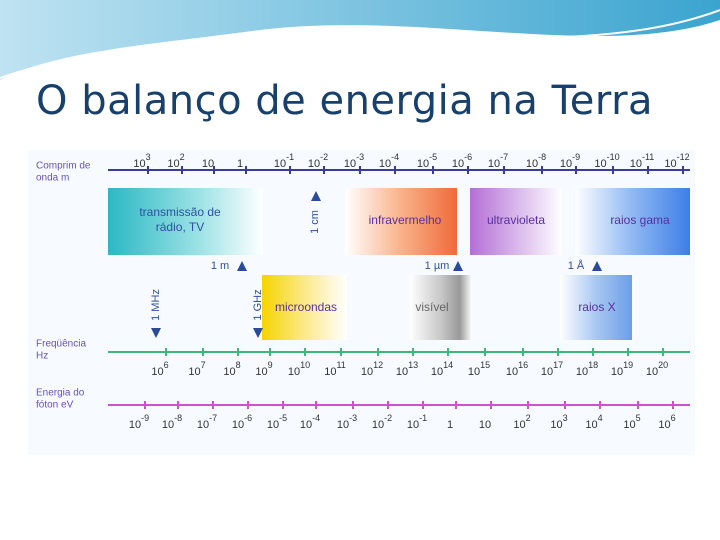  I want to click on header-wave, so click(360, 40).